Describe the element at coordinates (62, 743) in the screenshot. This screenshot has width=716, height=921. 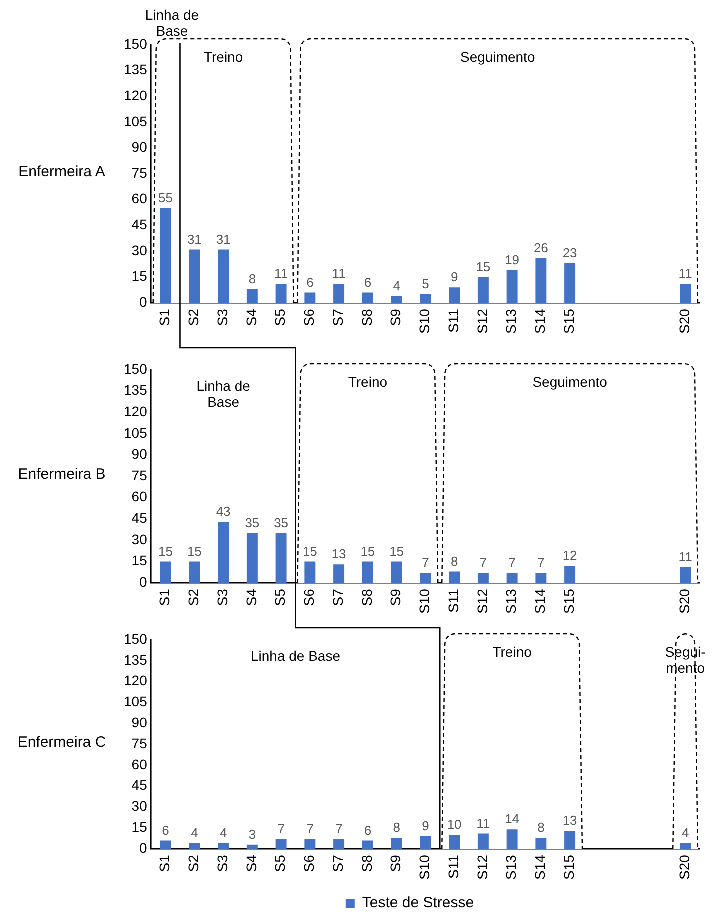
I see `y-axis-title: Enfermeira C` at that location.